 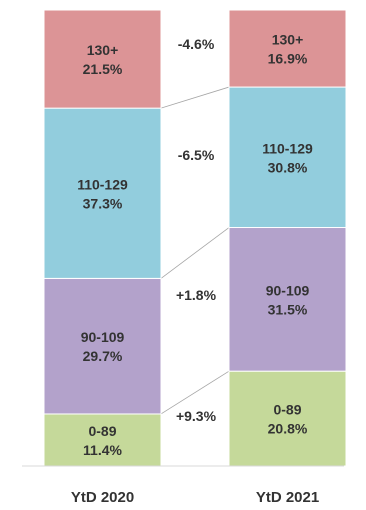 I want to click on change-label: +1.8%, so click(x=196, y=295).